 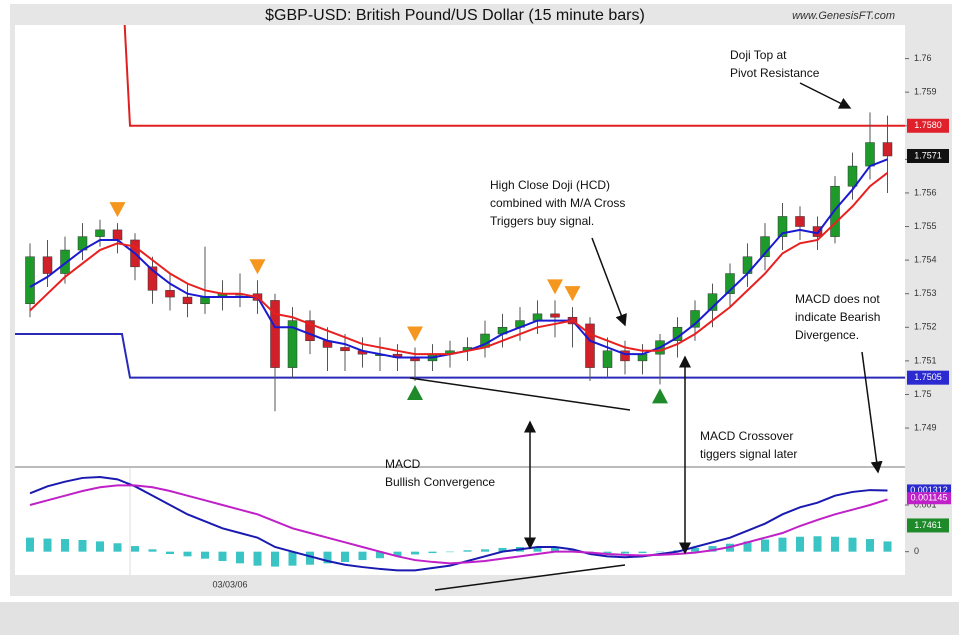 I want to click on annotation: Bullish Convergence, so click(x=440, y=482).